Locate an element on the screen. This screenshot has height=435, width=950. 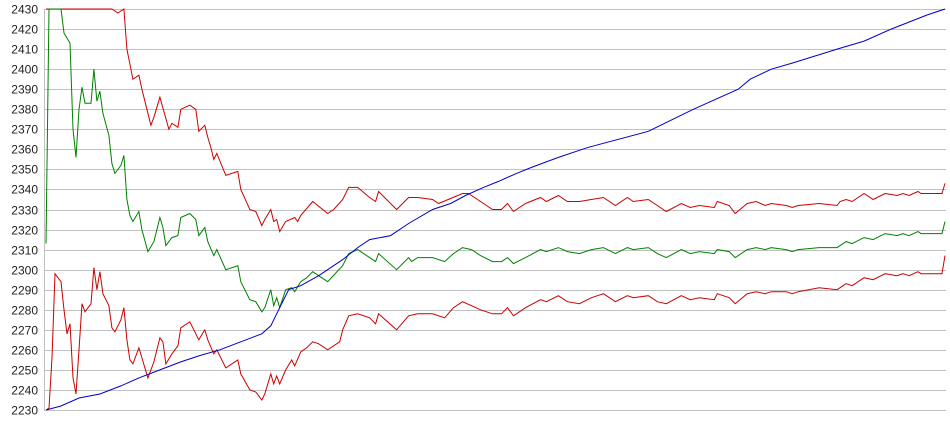
y-tick-label: 2390 is located at coordinates (24, 90).